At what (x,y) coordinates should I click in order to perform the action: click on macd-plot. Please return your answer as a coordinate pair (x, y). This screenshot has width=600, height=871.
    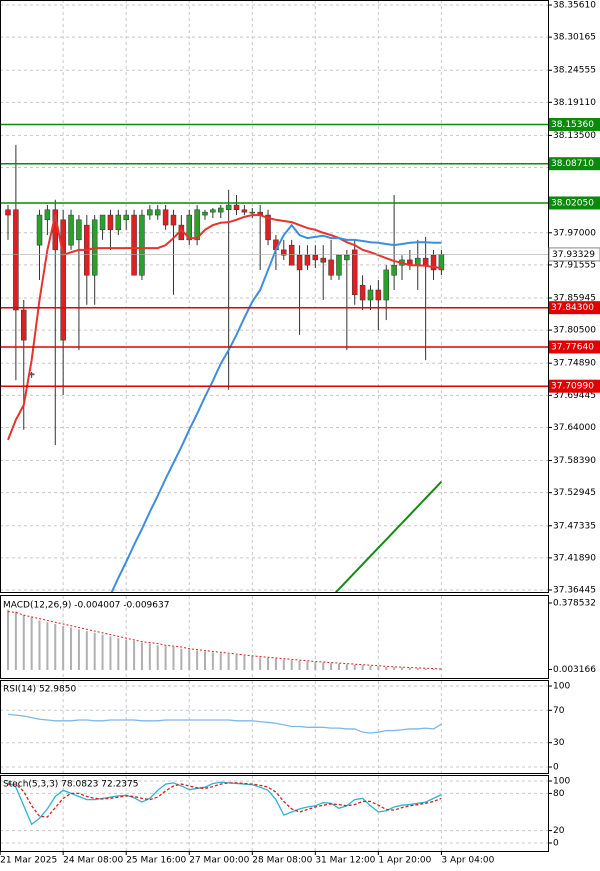
    Looking at the image, I should click on (225, 639).